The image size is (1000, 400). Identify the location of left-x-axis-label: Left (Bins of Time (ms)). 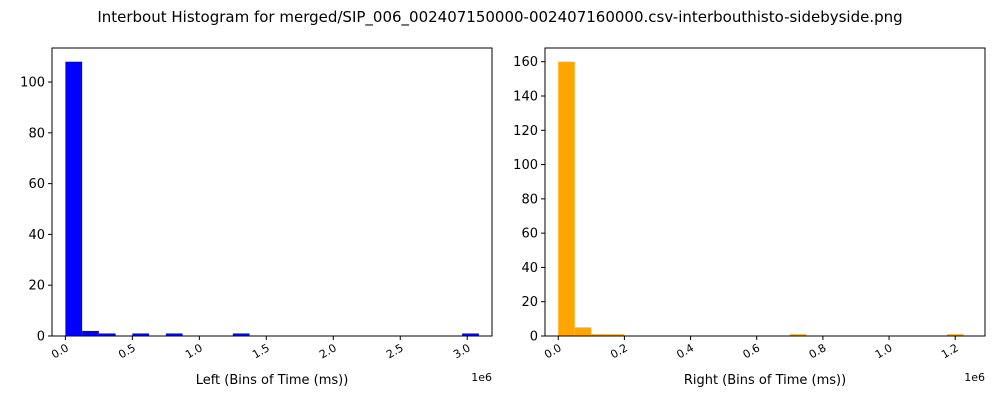
(272, 380).